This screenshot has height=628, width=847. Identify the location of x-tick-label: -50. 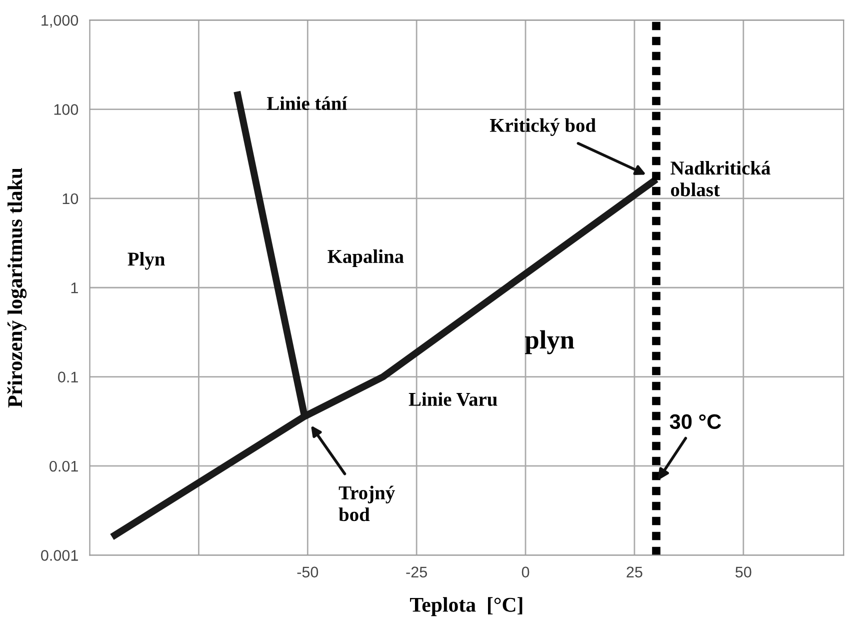
(307, 572).